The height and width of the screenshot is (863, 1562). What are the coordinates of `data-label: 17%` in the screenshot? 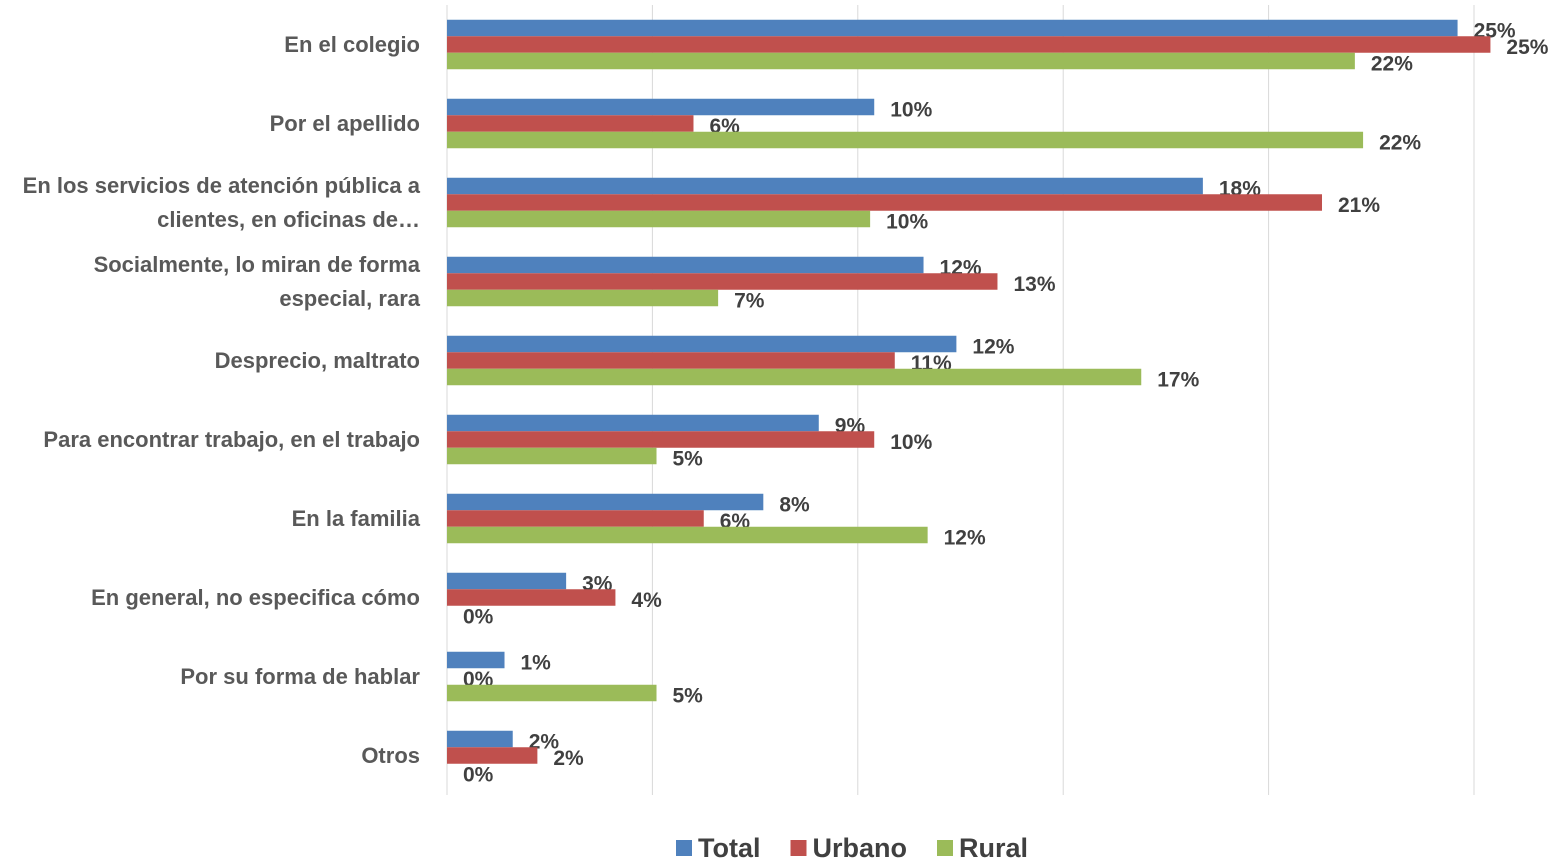 It's located at (1178, 380).